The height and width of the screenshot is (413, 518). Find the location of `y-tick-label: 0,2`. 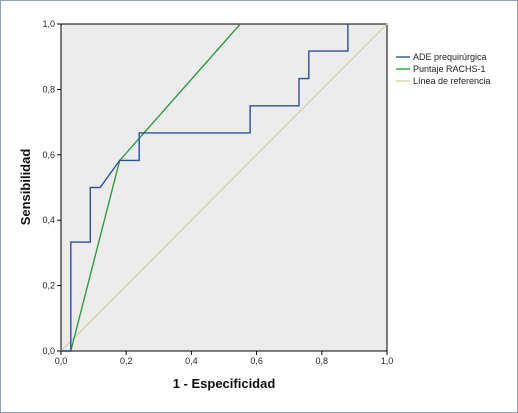

y-tick-label: 0,2 is located at coordinates (48, 286).